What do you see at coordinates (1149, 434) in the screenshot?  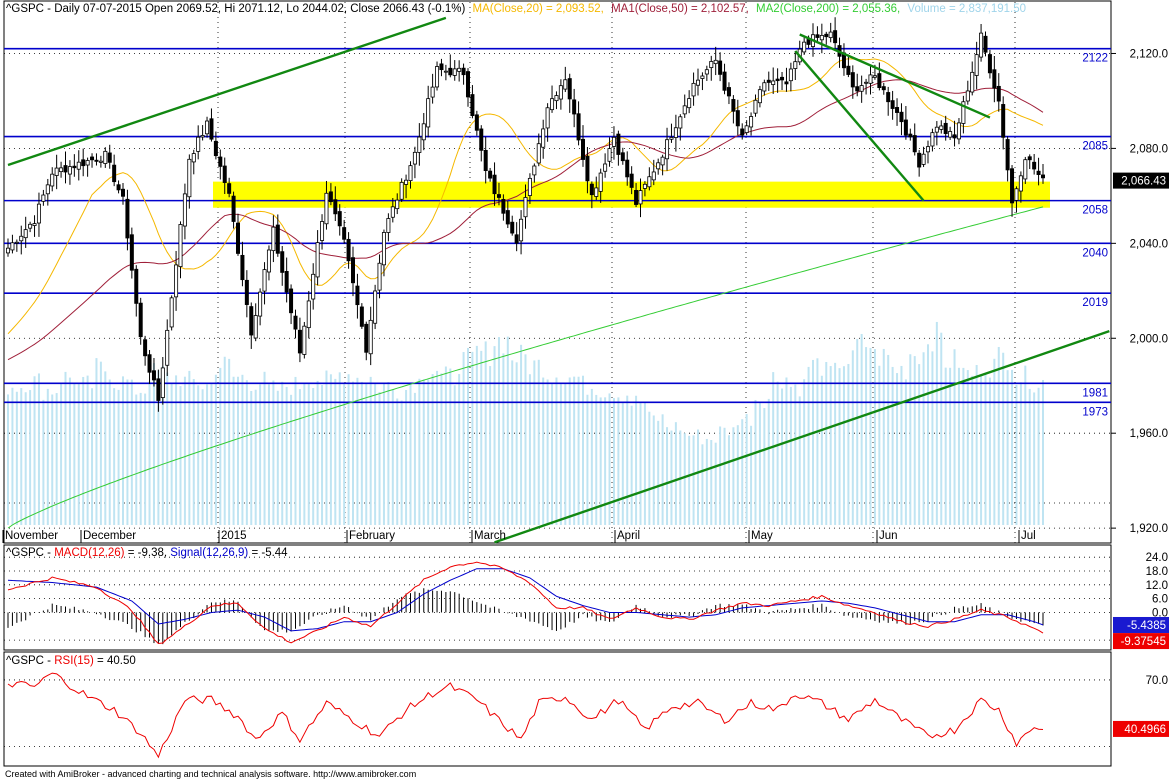 I see `price-tick-label: 1,960.0` at bounding box center [1149, 434].